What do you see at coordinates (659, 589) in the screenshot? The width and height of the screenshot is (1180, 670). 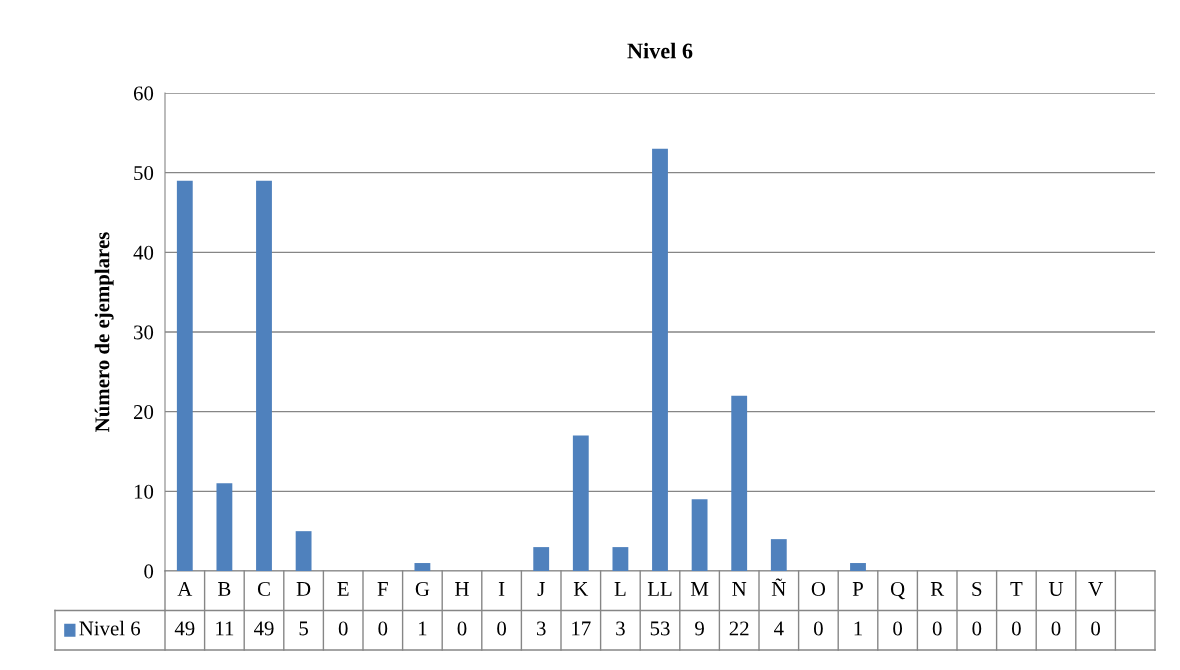 I see `x-tick-label: LL` at bounding box center [659, 589].